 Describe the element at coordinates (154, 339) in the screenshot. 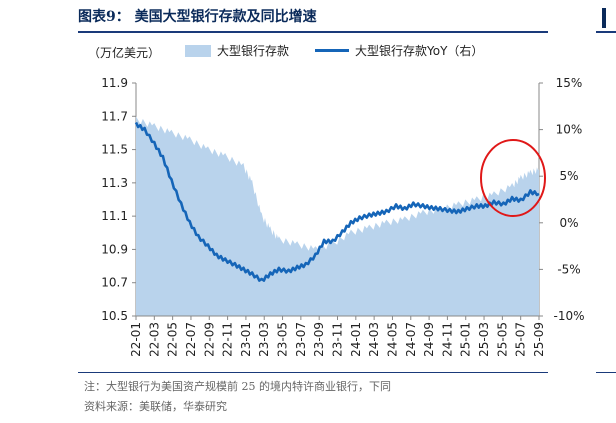

I see `x-tick-label: 22-03` at that location.